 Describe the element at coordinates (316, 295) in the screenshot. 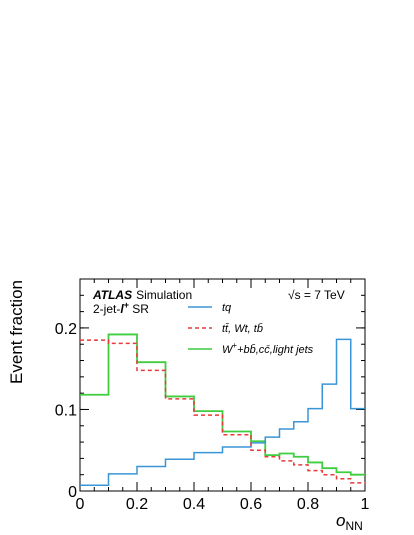

I see `energy-label: √s = 7 TeV` at that location.